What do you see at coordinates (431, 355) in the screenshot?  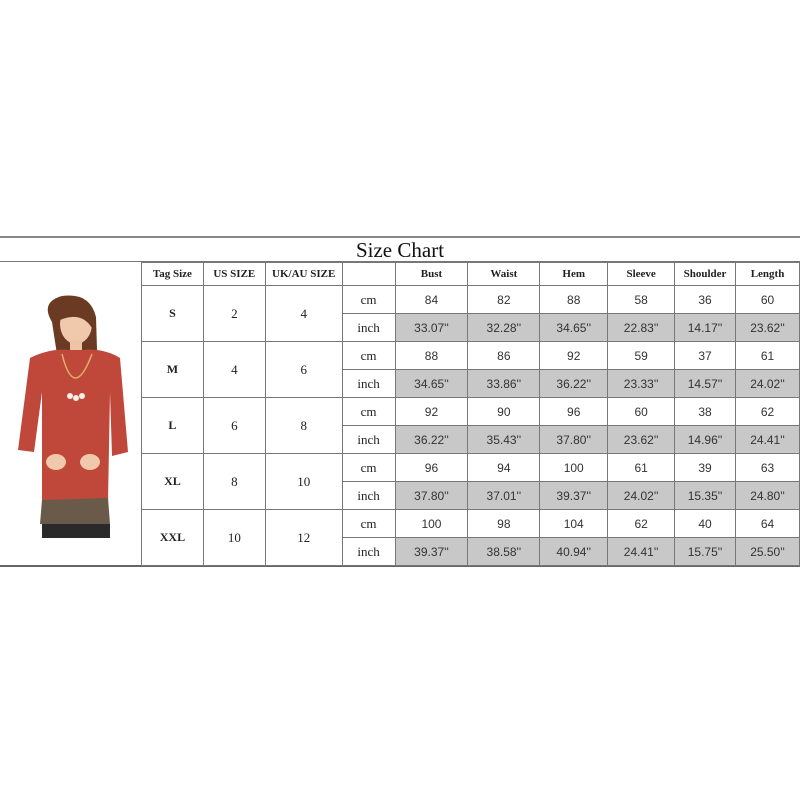 I see `bust-cm-cell: 88` at bounding box center [431, 355].